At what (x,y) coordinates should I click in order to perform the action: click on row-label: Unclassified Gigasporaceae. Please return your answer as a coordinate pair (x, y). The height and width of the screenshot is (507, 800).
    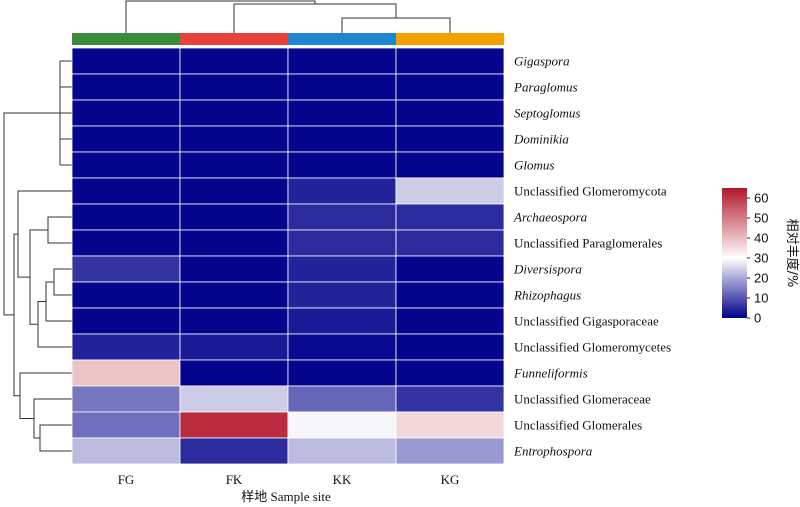
    Looking at the image, I should click on (586, 321).